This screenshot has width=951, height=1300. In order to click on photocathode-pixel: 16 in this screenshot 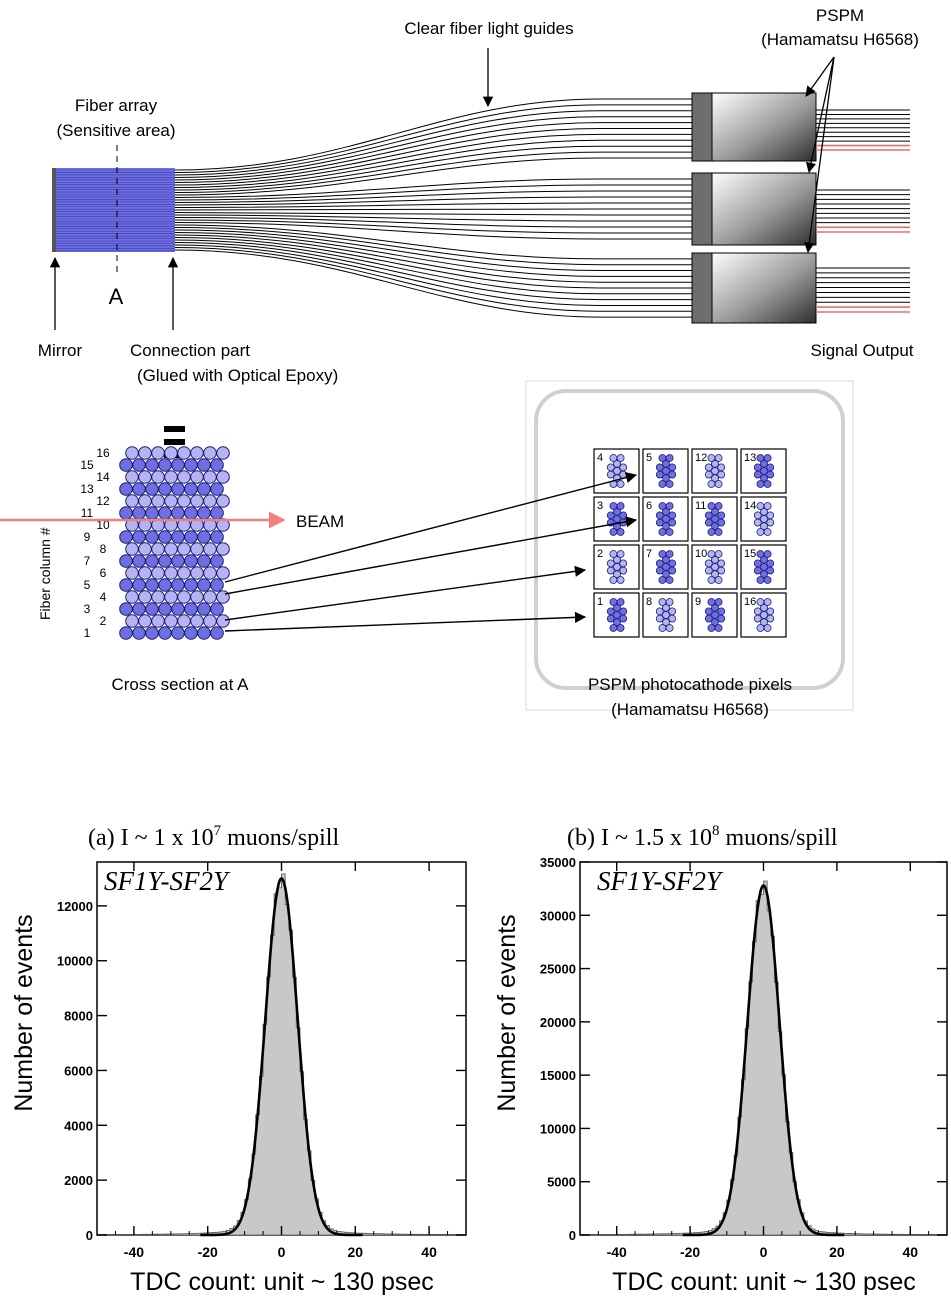, I will do `click(763, 615)`.